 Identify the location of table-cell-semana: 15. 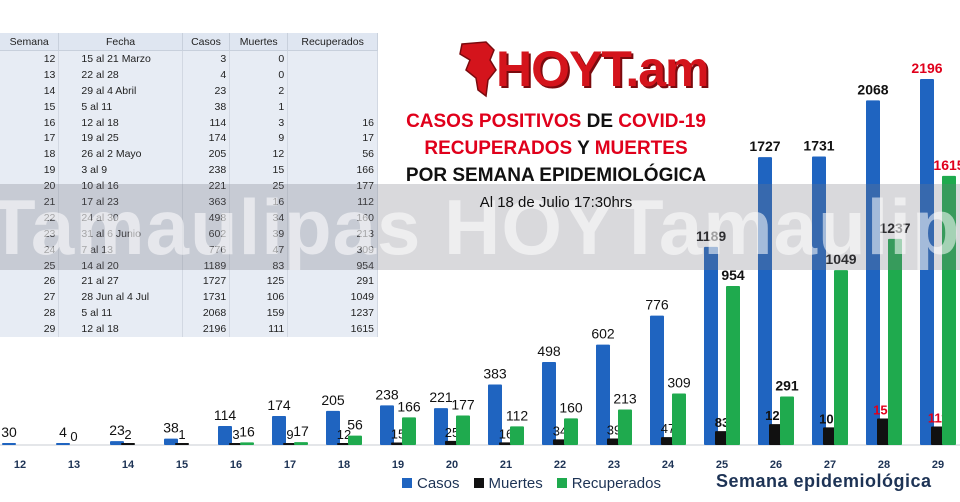
(30, 106).